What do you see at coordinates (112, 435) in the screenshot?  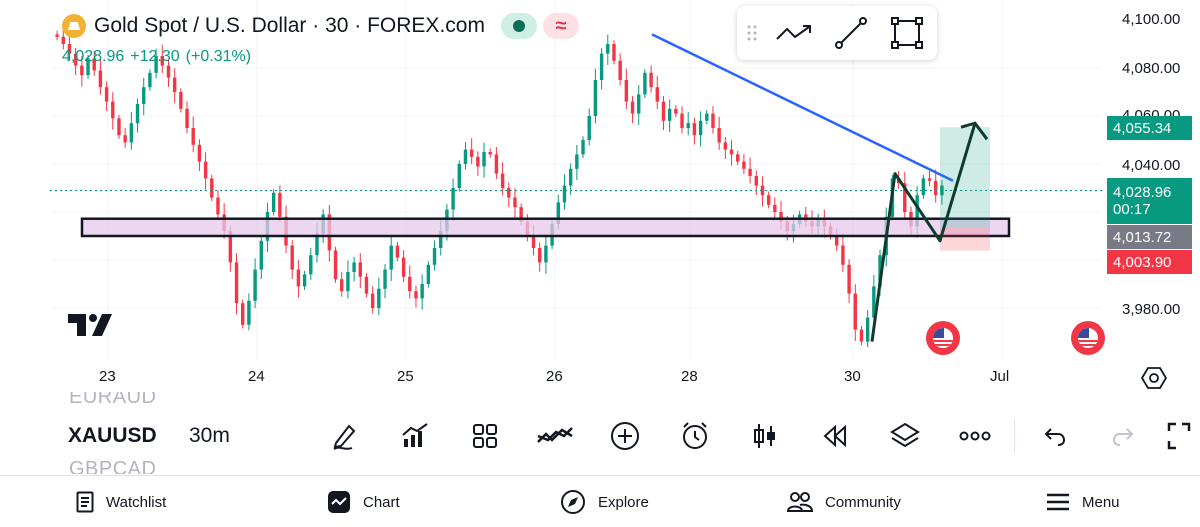 I see `active-symbol: XAUUSD` at bounding box center [112, 435].